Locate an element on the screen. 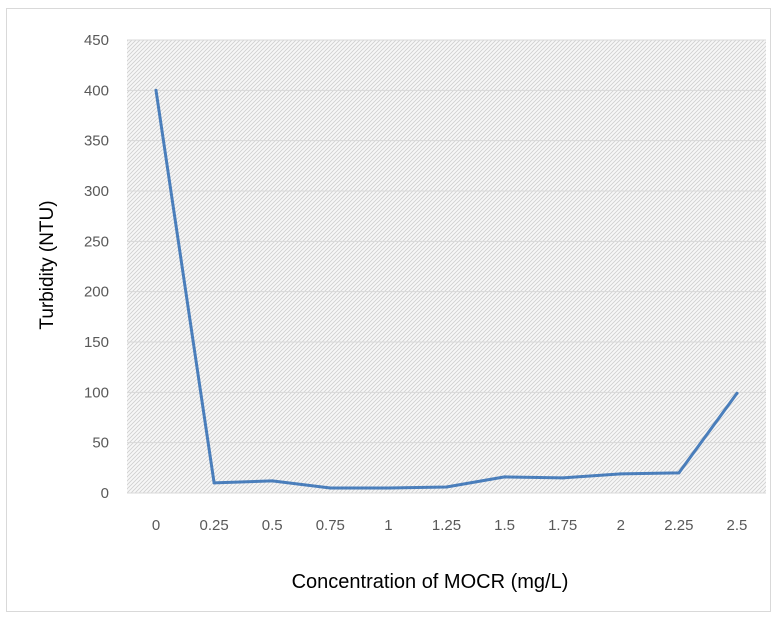 The image size is (779, 619). x-tick-label: 0.75 is located at coordinates (330, 525).